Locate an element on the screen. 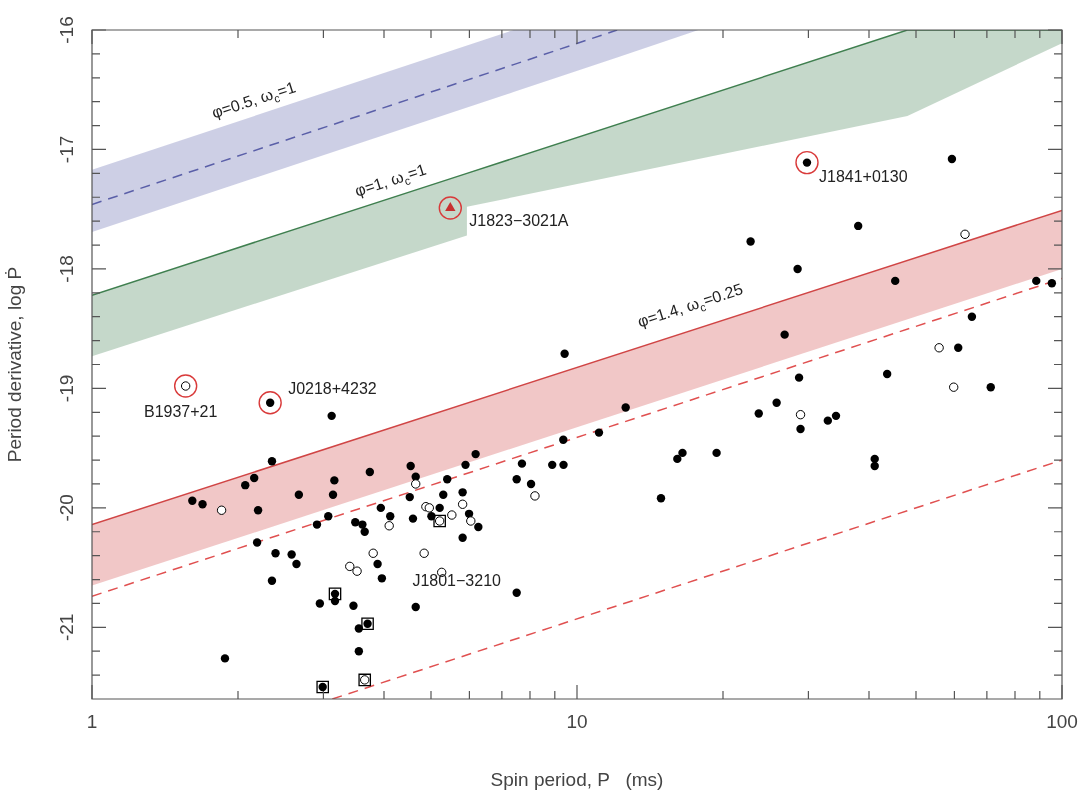 The image size is (1090, 796). x-tick-label: 1 is located at coordinates (92, 721).